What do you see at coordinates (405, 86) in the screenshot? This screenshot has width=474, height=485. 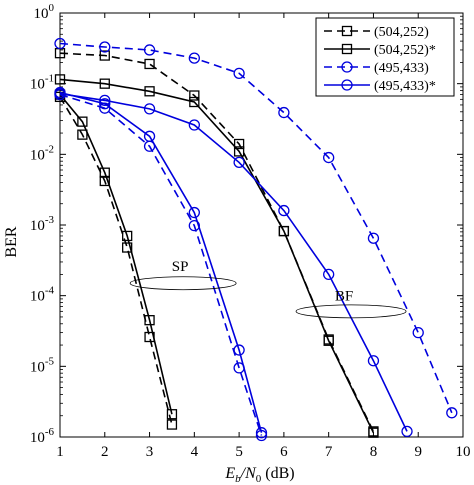 I see `legend-label: (495,433)*` at bounding box center [405, 86].